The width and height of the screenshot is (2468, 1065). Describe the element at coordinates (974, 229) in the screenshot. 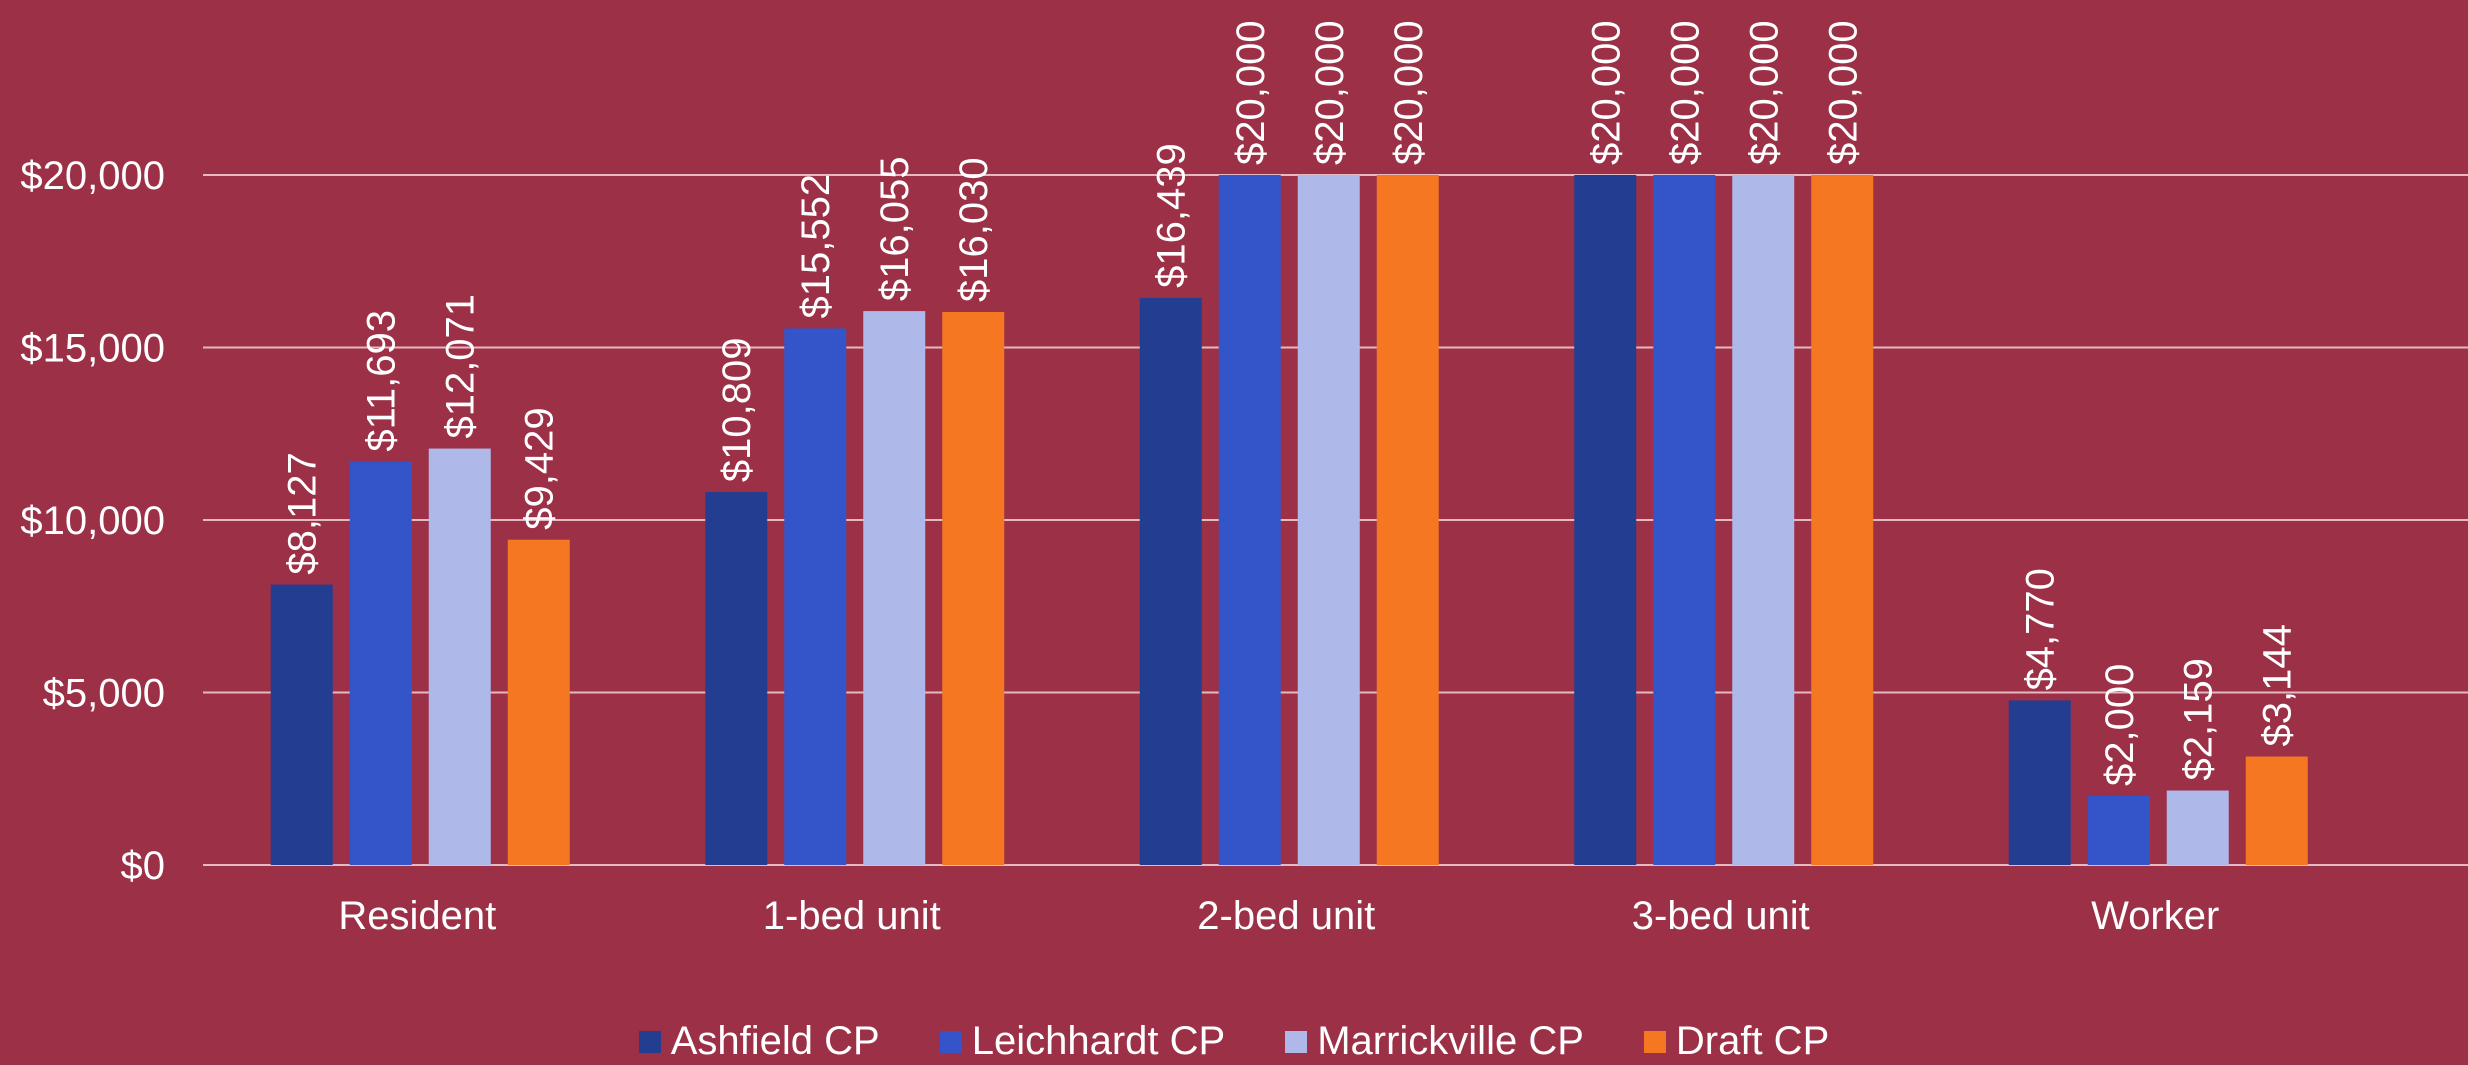

I see `data-label: $16,030` at that location.